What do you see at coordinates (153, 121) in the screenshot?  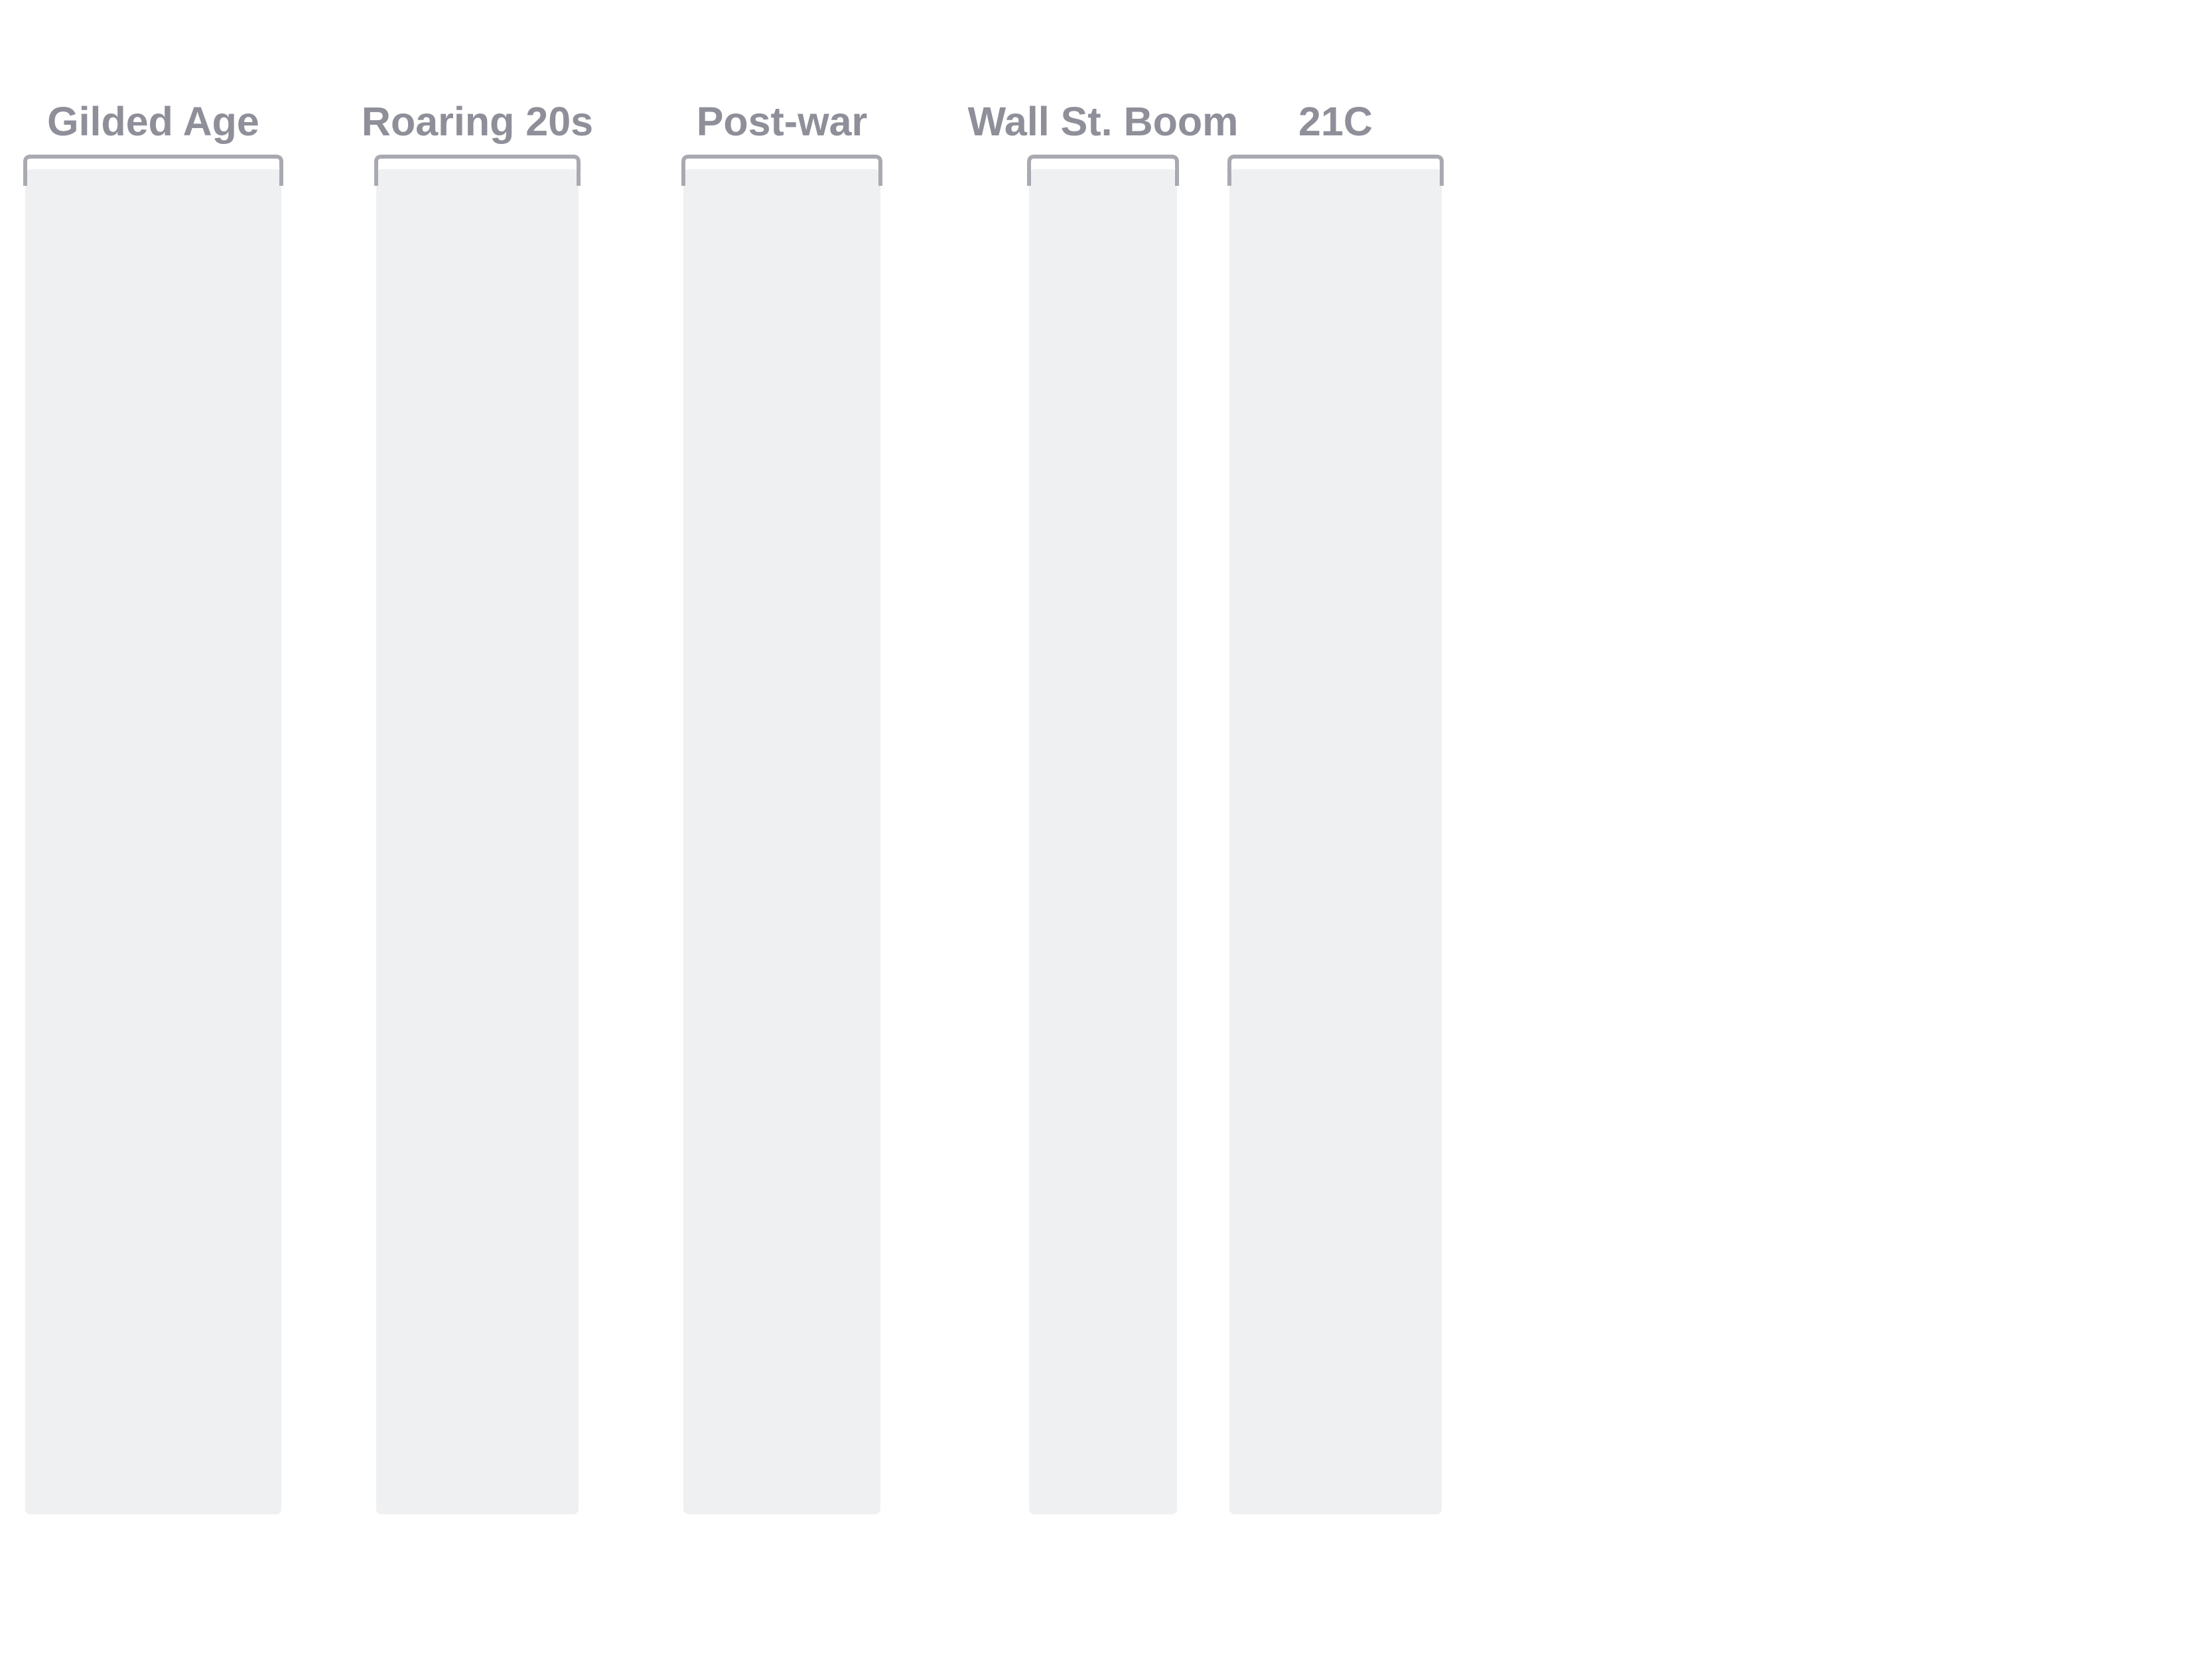 I see `era-label-gilded-age: Gilded Age` at bounding box center [153, 121].